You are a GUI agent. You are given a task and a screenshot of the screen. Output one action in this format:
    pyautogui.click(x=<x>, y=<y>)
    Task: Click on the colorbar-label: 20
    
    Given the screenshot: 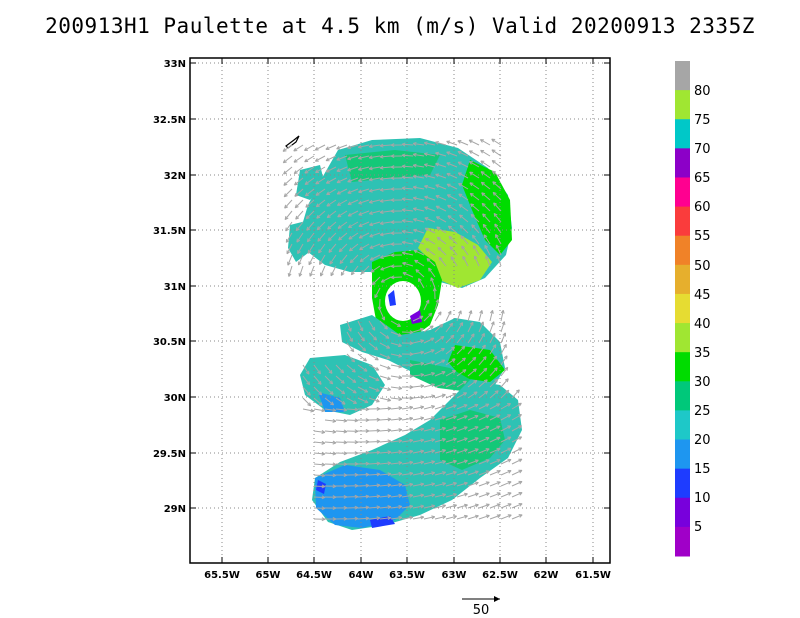 What is the action you would take?
    pyautogui.click(x=702, y=440)
    